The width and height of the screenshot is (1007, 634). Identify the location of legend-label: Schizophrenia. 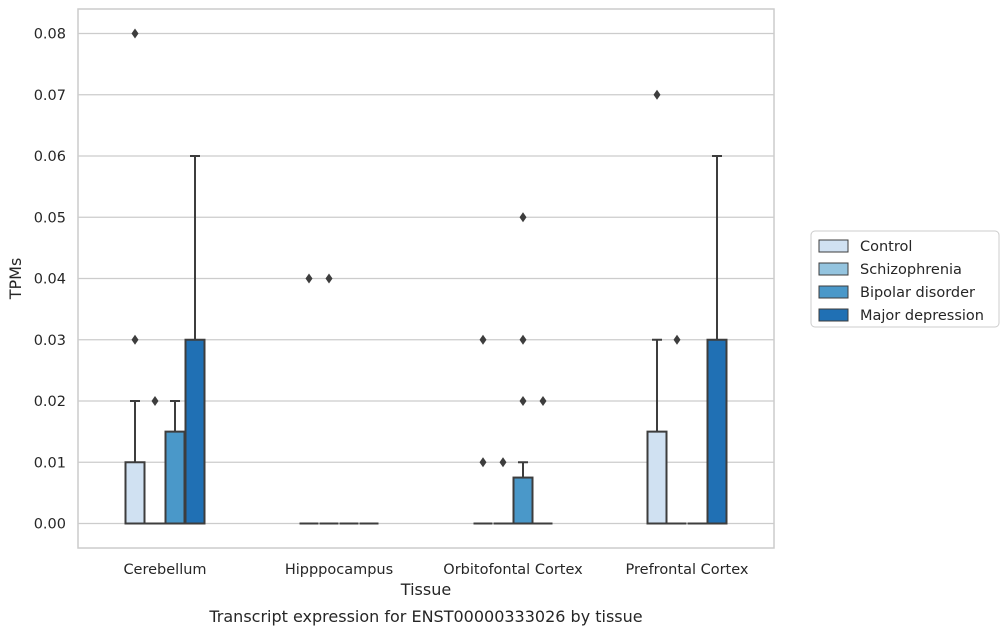
(911, 270).